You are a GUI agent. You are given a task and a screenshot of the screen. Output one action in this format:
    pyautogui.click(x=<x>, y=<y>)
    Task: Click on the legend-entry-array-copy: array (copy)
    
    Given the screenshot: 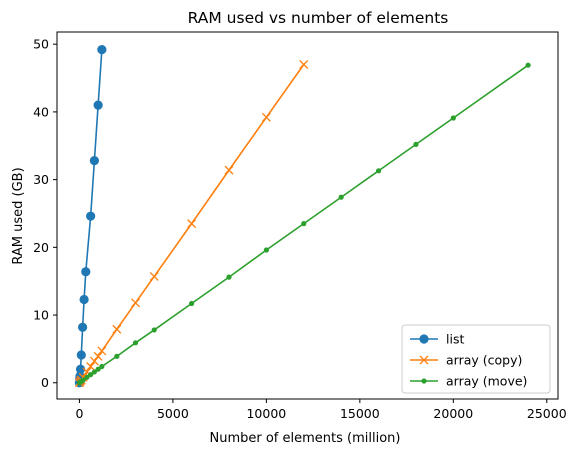 What is the action you would take?
    pyautogui.click(x=466, y=360)
    